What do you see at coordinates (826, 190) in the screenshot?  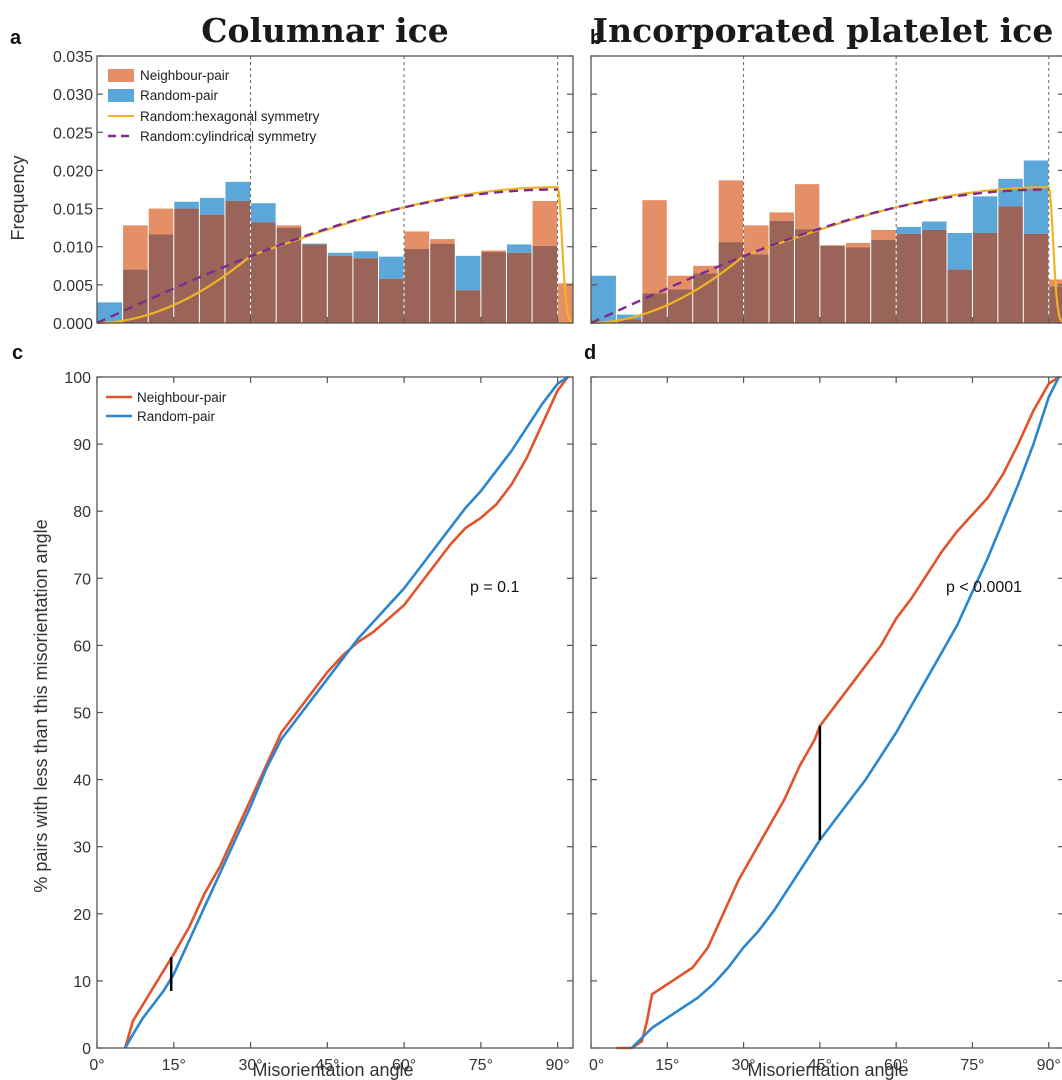 I see `histogram-panel-b` at bounding box center [826, 190].